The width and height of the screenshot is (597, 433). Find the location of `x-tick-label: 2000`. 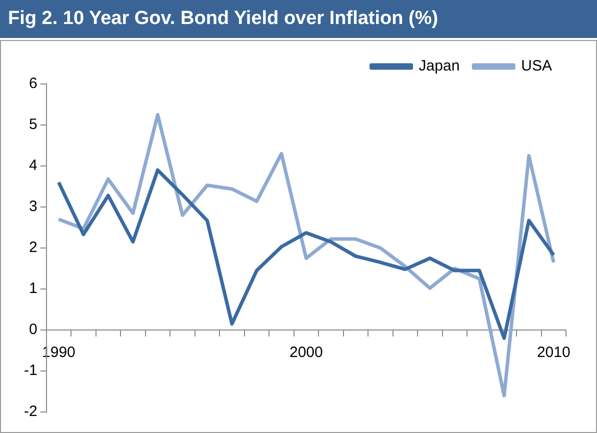

x-tick-label: 2000 is located at coordinates (306, 353).